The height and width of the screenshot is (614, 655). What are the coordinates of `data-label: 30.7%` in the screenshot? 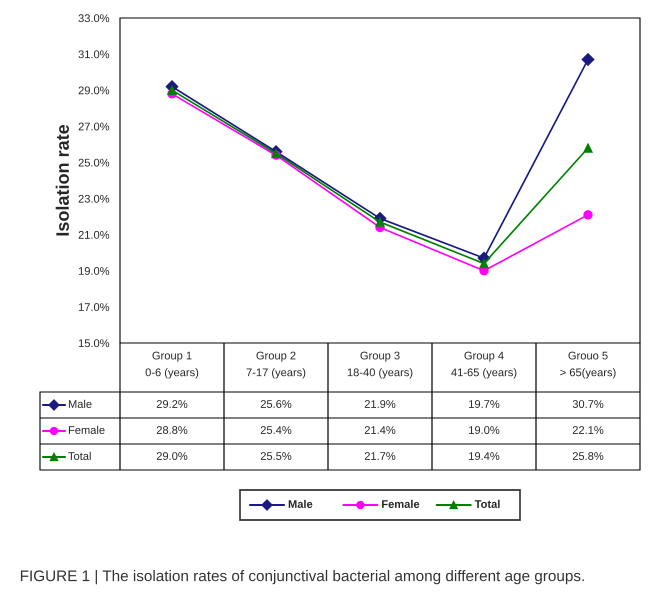 It's located at (588, 404).